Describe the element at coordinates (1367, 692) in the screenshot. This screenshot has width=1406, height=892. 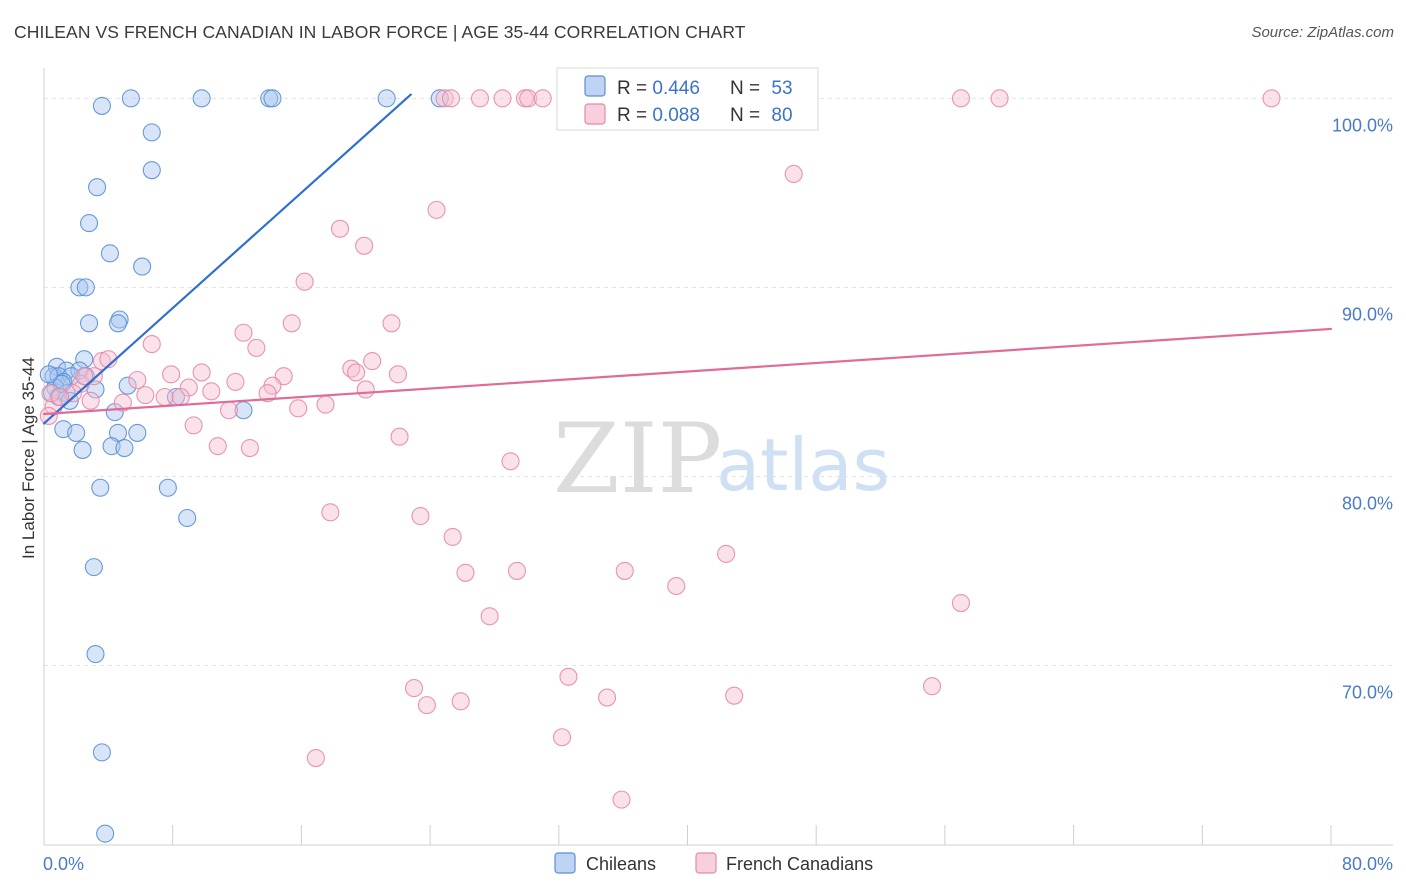
I see `y-tick-label-70: 70.0%` at that location.